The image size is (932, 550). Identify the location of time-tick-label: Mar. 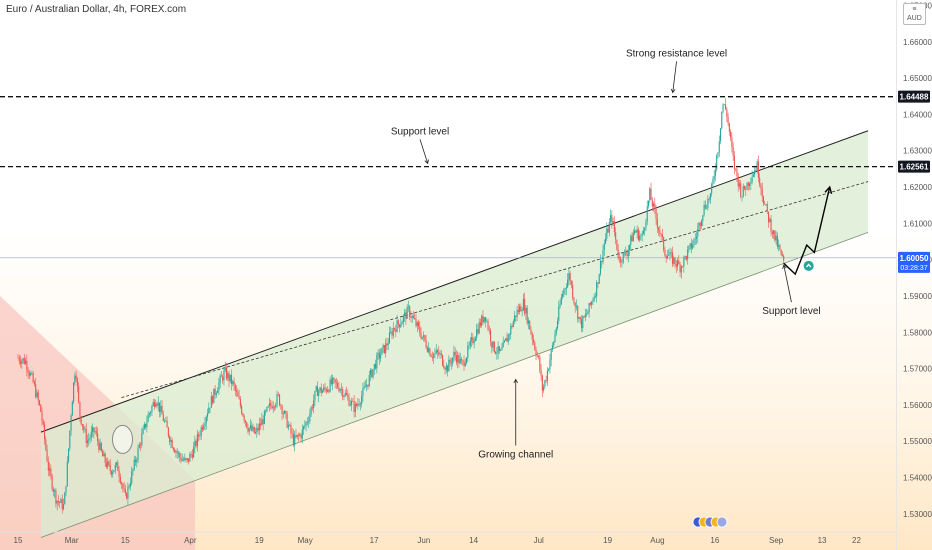
(72, 540).